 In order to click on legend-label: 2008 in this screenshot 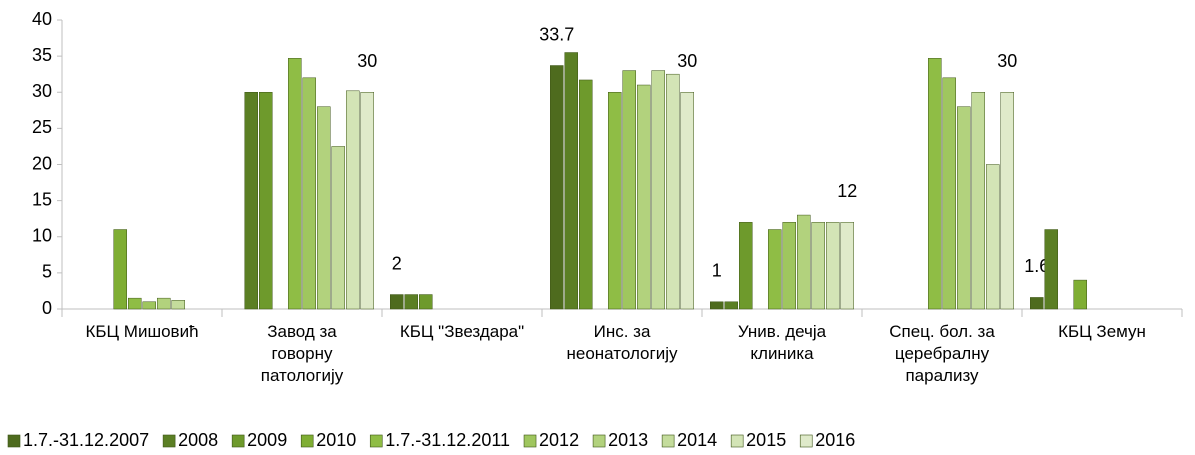, I will do `click(198, 440)`.